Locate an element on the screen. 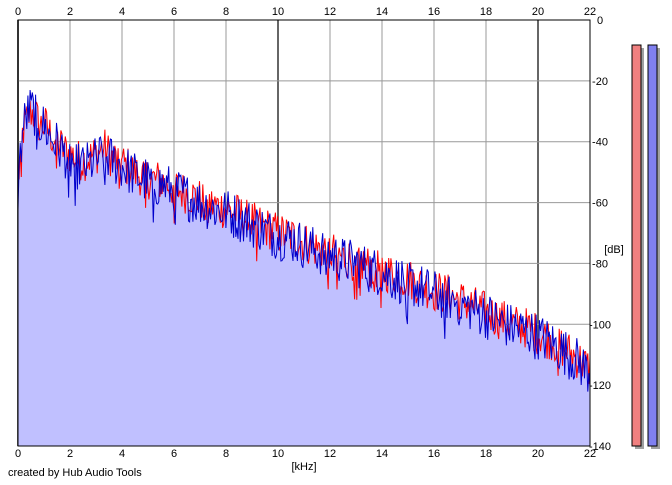 The height and width of the screenshot is (485, 672). y-tick-label: -100 is located at coordinates (600, 325).